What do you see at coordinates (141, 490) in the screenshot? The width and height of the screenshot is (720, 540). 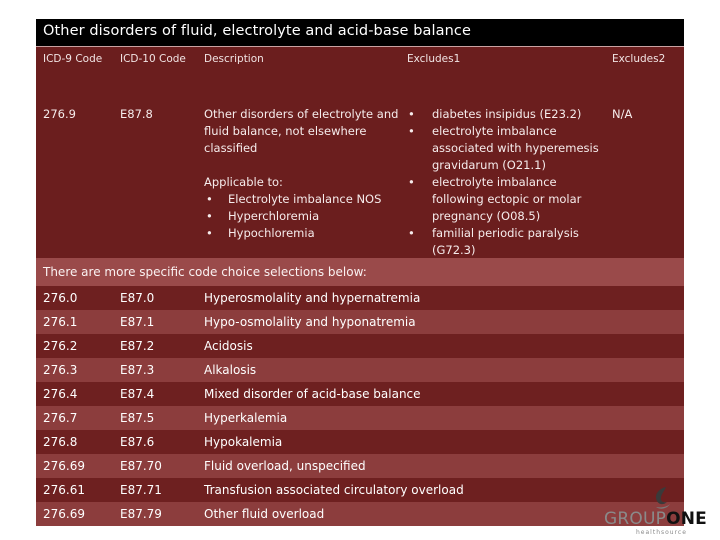 I see `row-icd10: E87.71` at bounding box center [141, 490].